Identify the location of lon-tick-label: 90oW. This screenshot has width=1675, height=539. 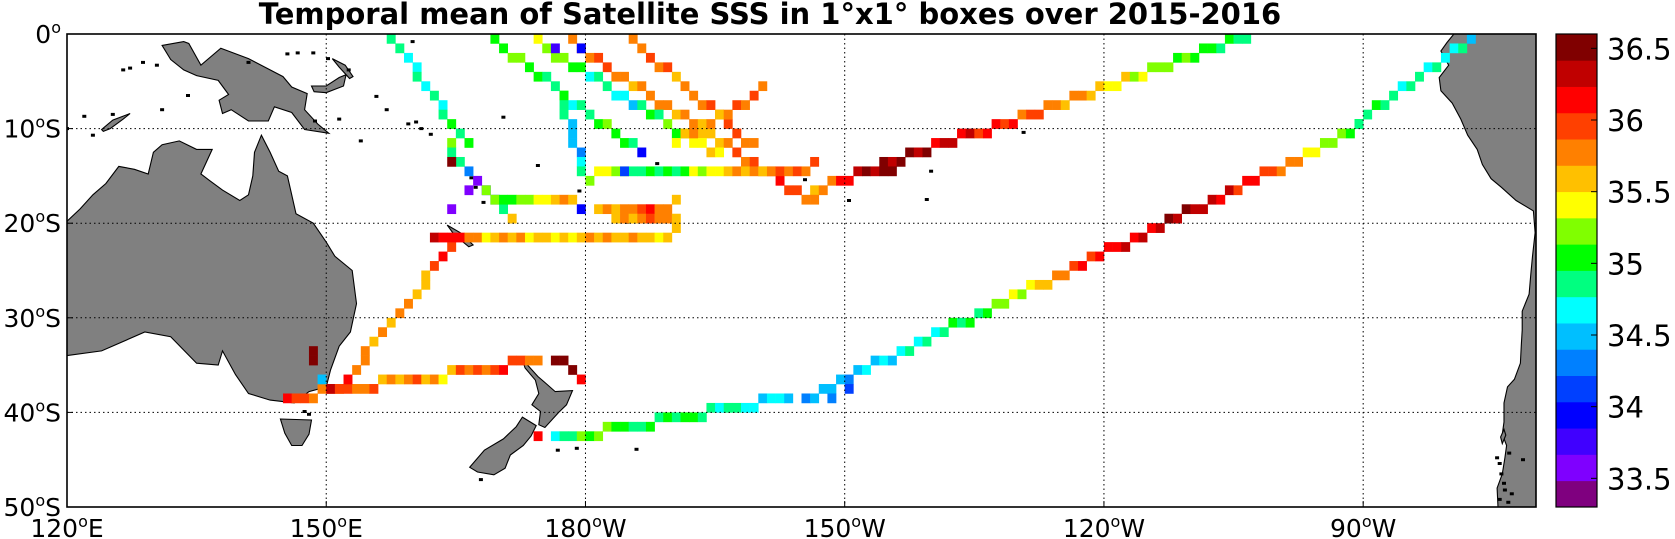
(1363, 525).